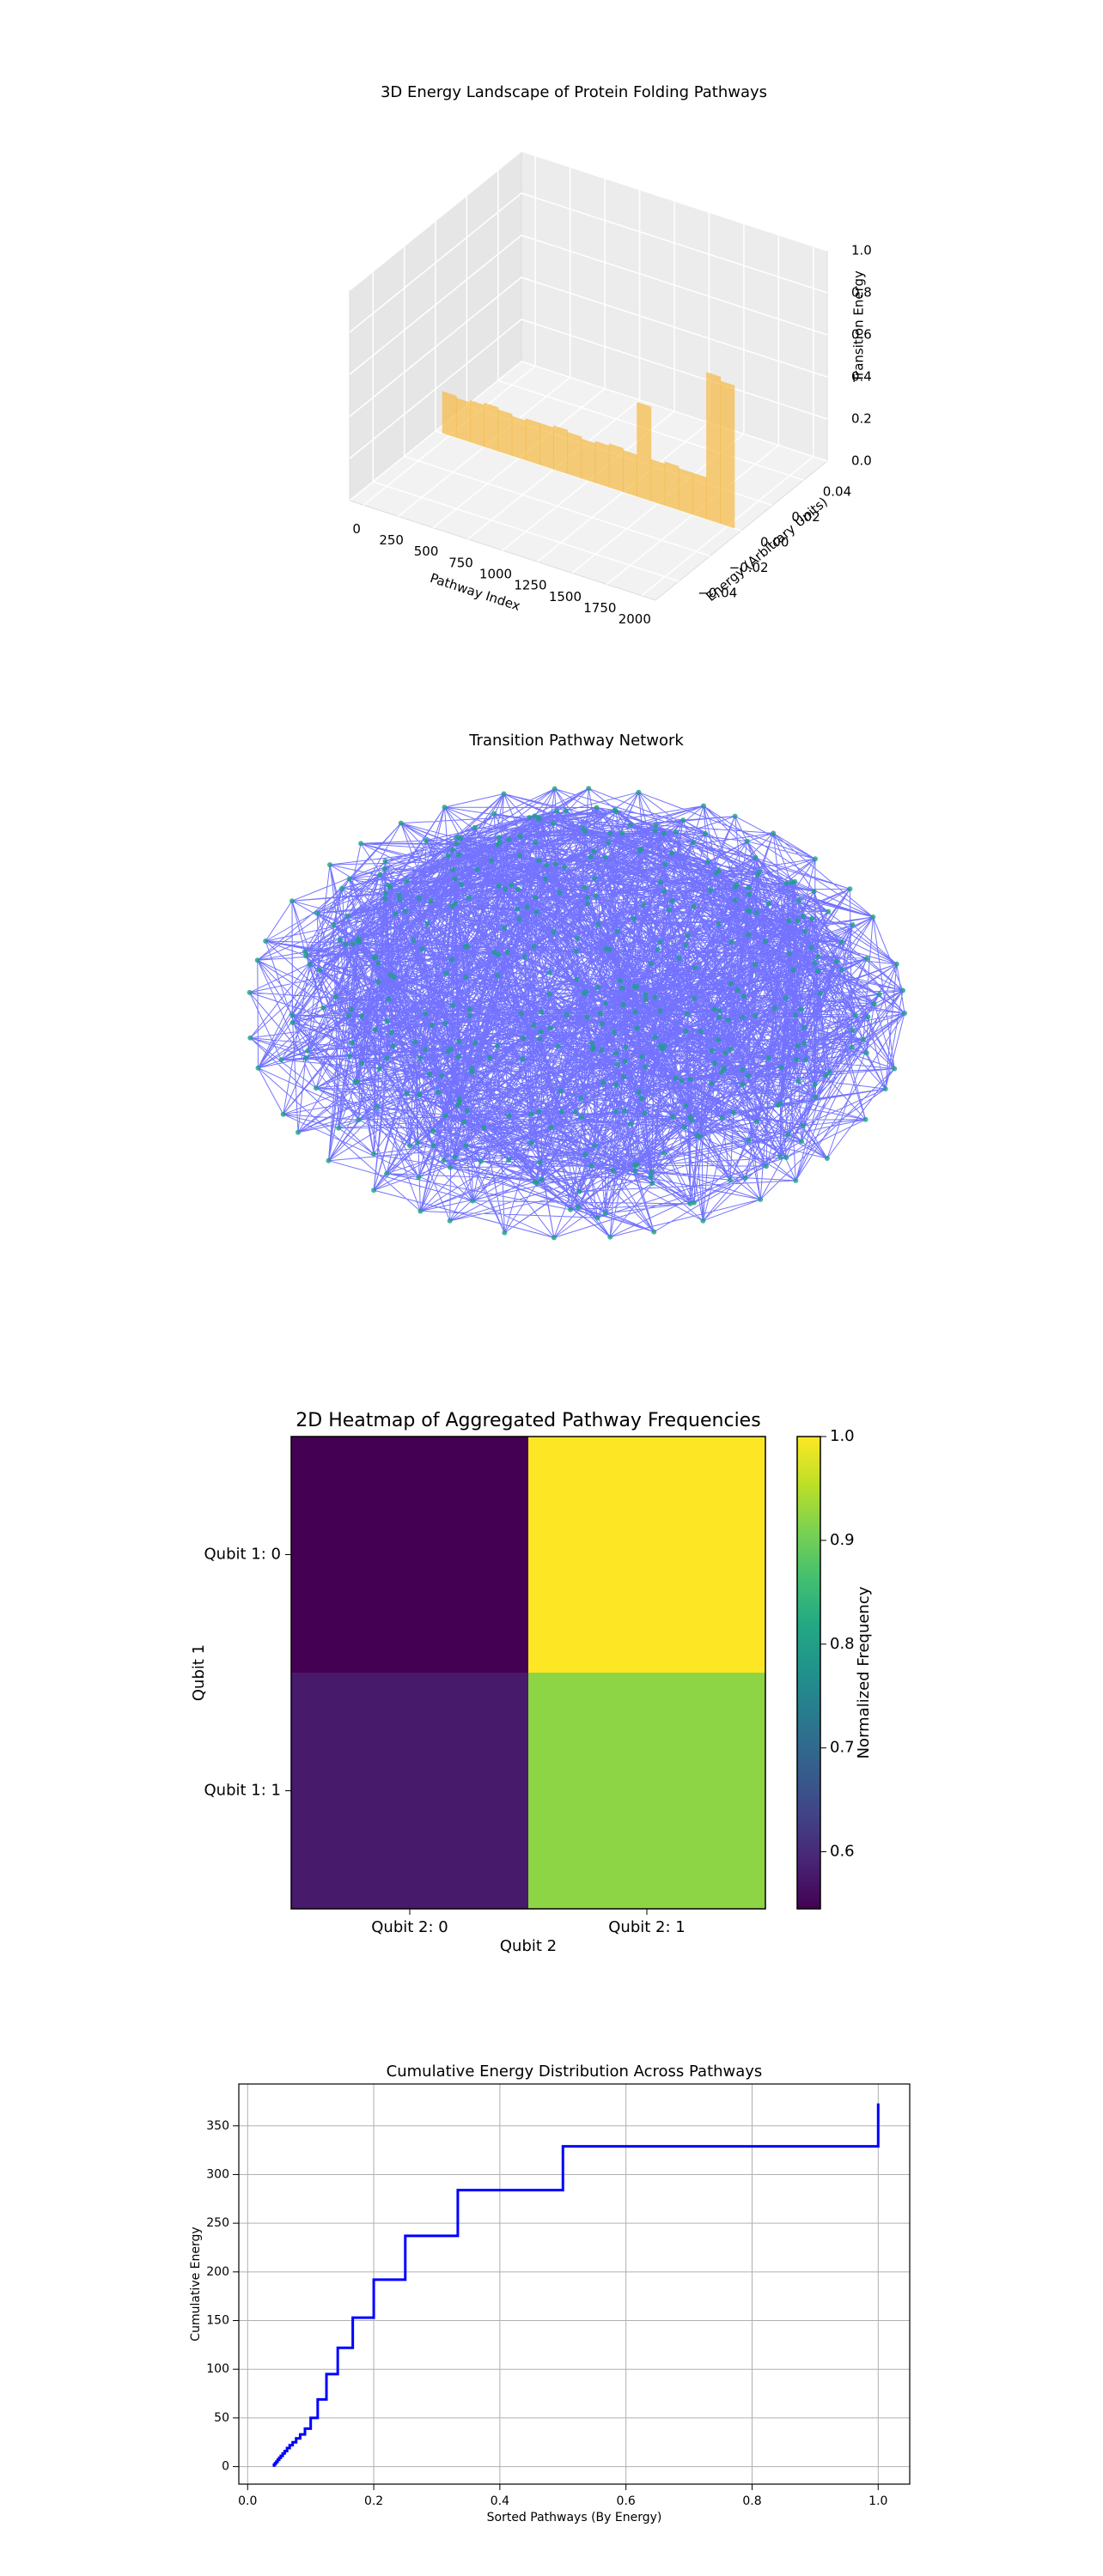  I want to click on z-tick-label: 0.2, so click(861, 419).